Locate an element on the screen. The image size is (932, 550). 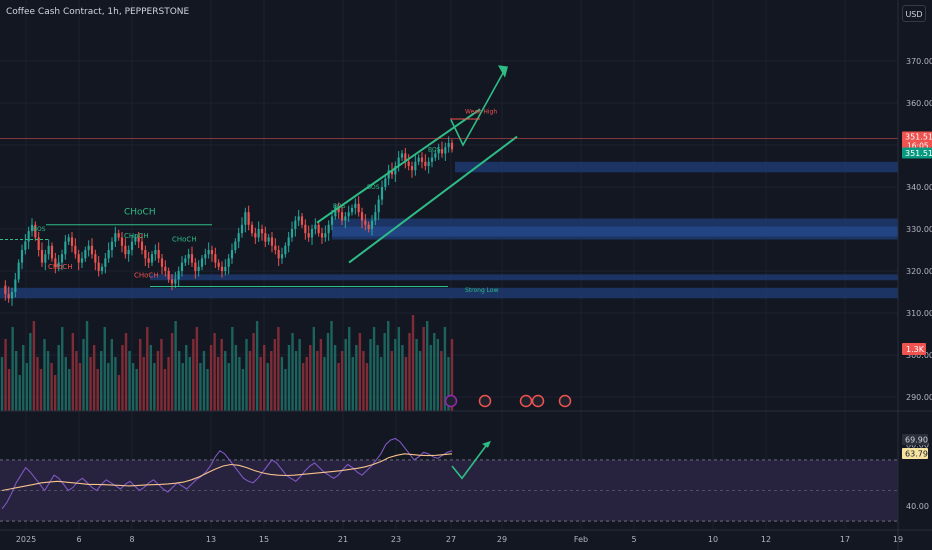
time-tick-label: 8 is located at coordinates (131, 539).